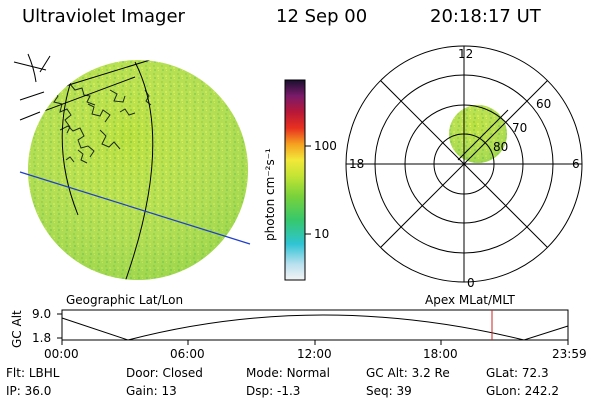 The image size is (600, 400). What do you see at coordinates (29, 391) in the screenshot?
I see `info-ip: IP: 36.0` at bounding box center [29, 391].